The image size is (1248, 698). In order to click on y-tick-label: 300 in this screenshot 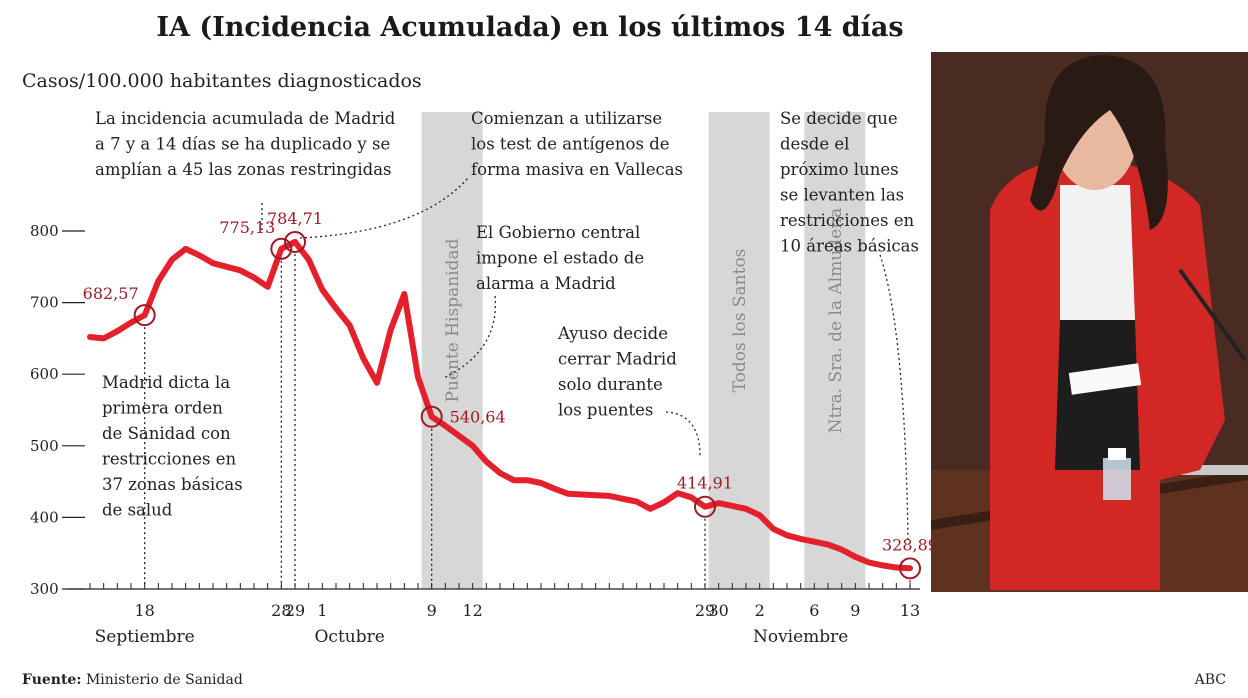, I will do `click(44, 589)`.